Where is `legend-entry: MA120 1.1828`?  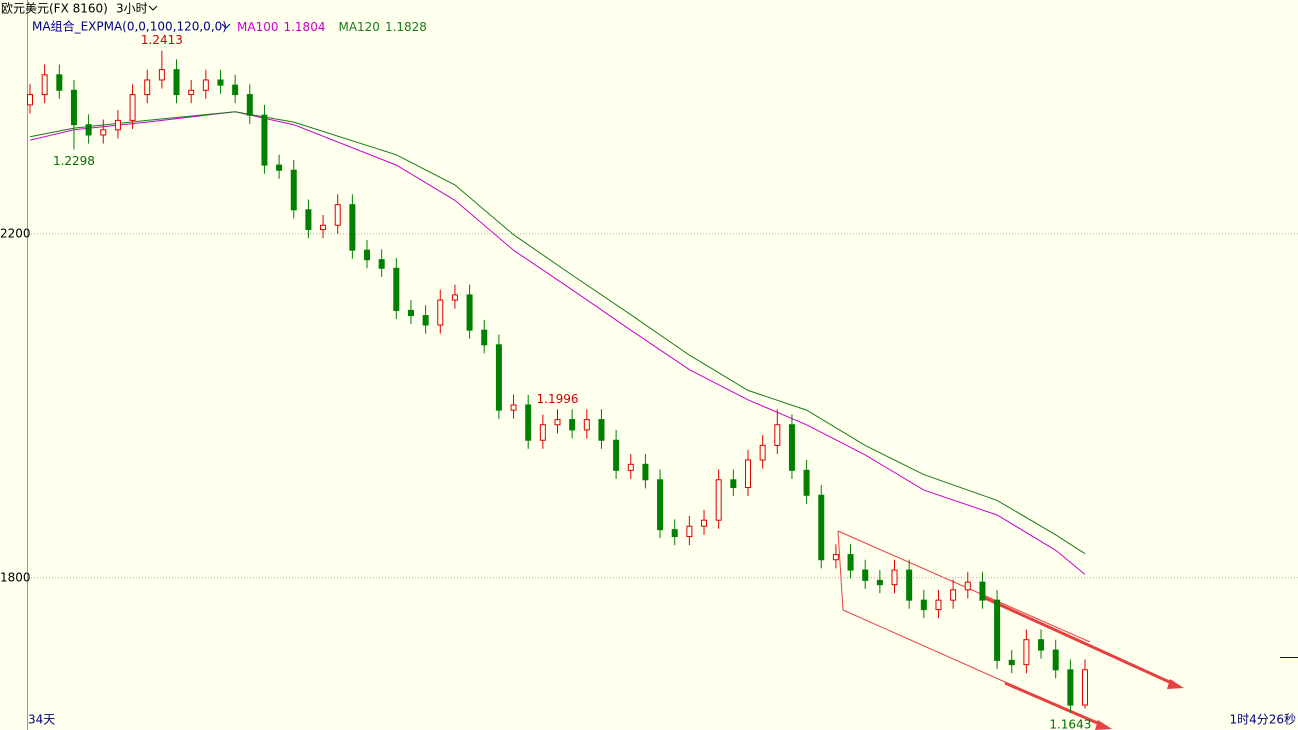 legend-entry: MA120 1.1828 is located at coordinates (382, 27).